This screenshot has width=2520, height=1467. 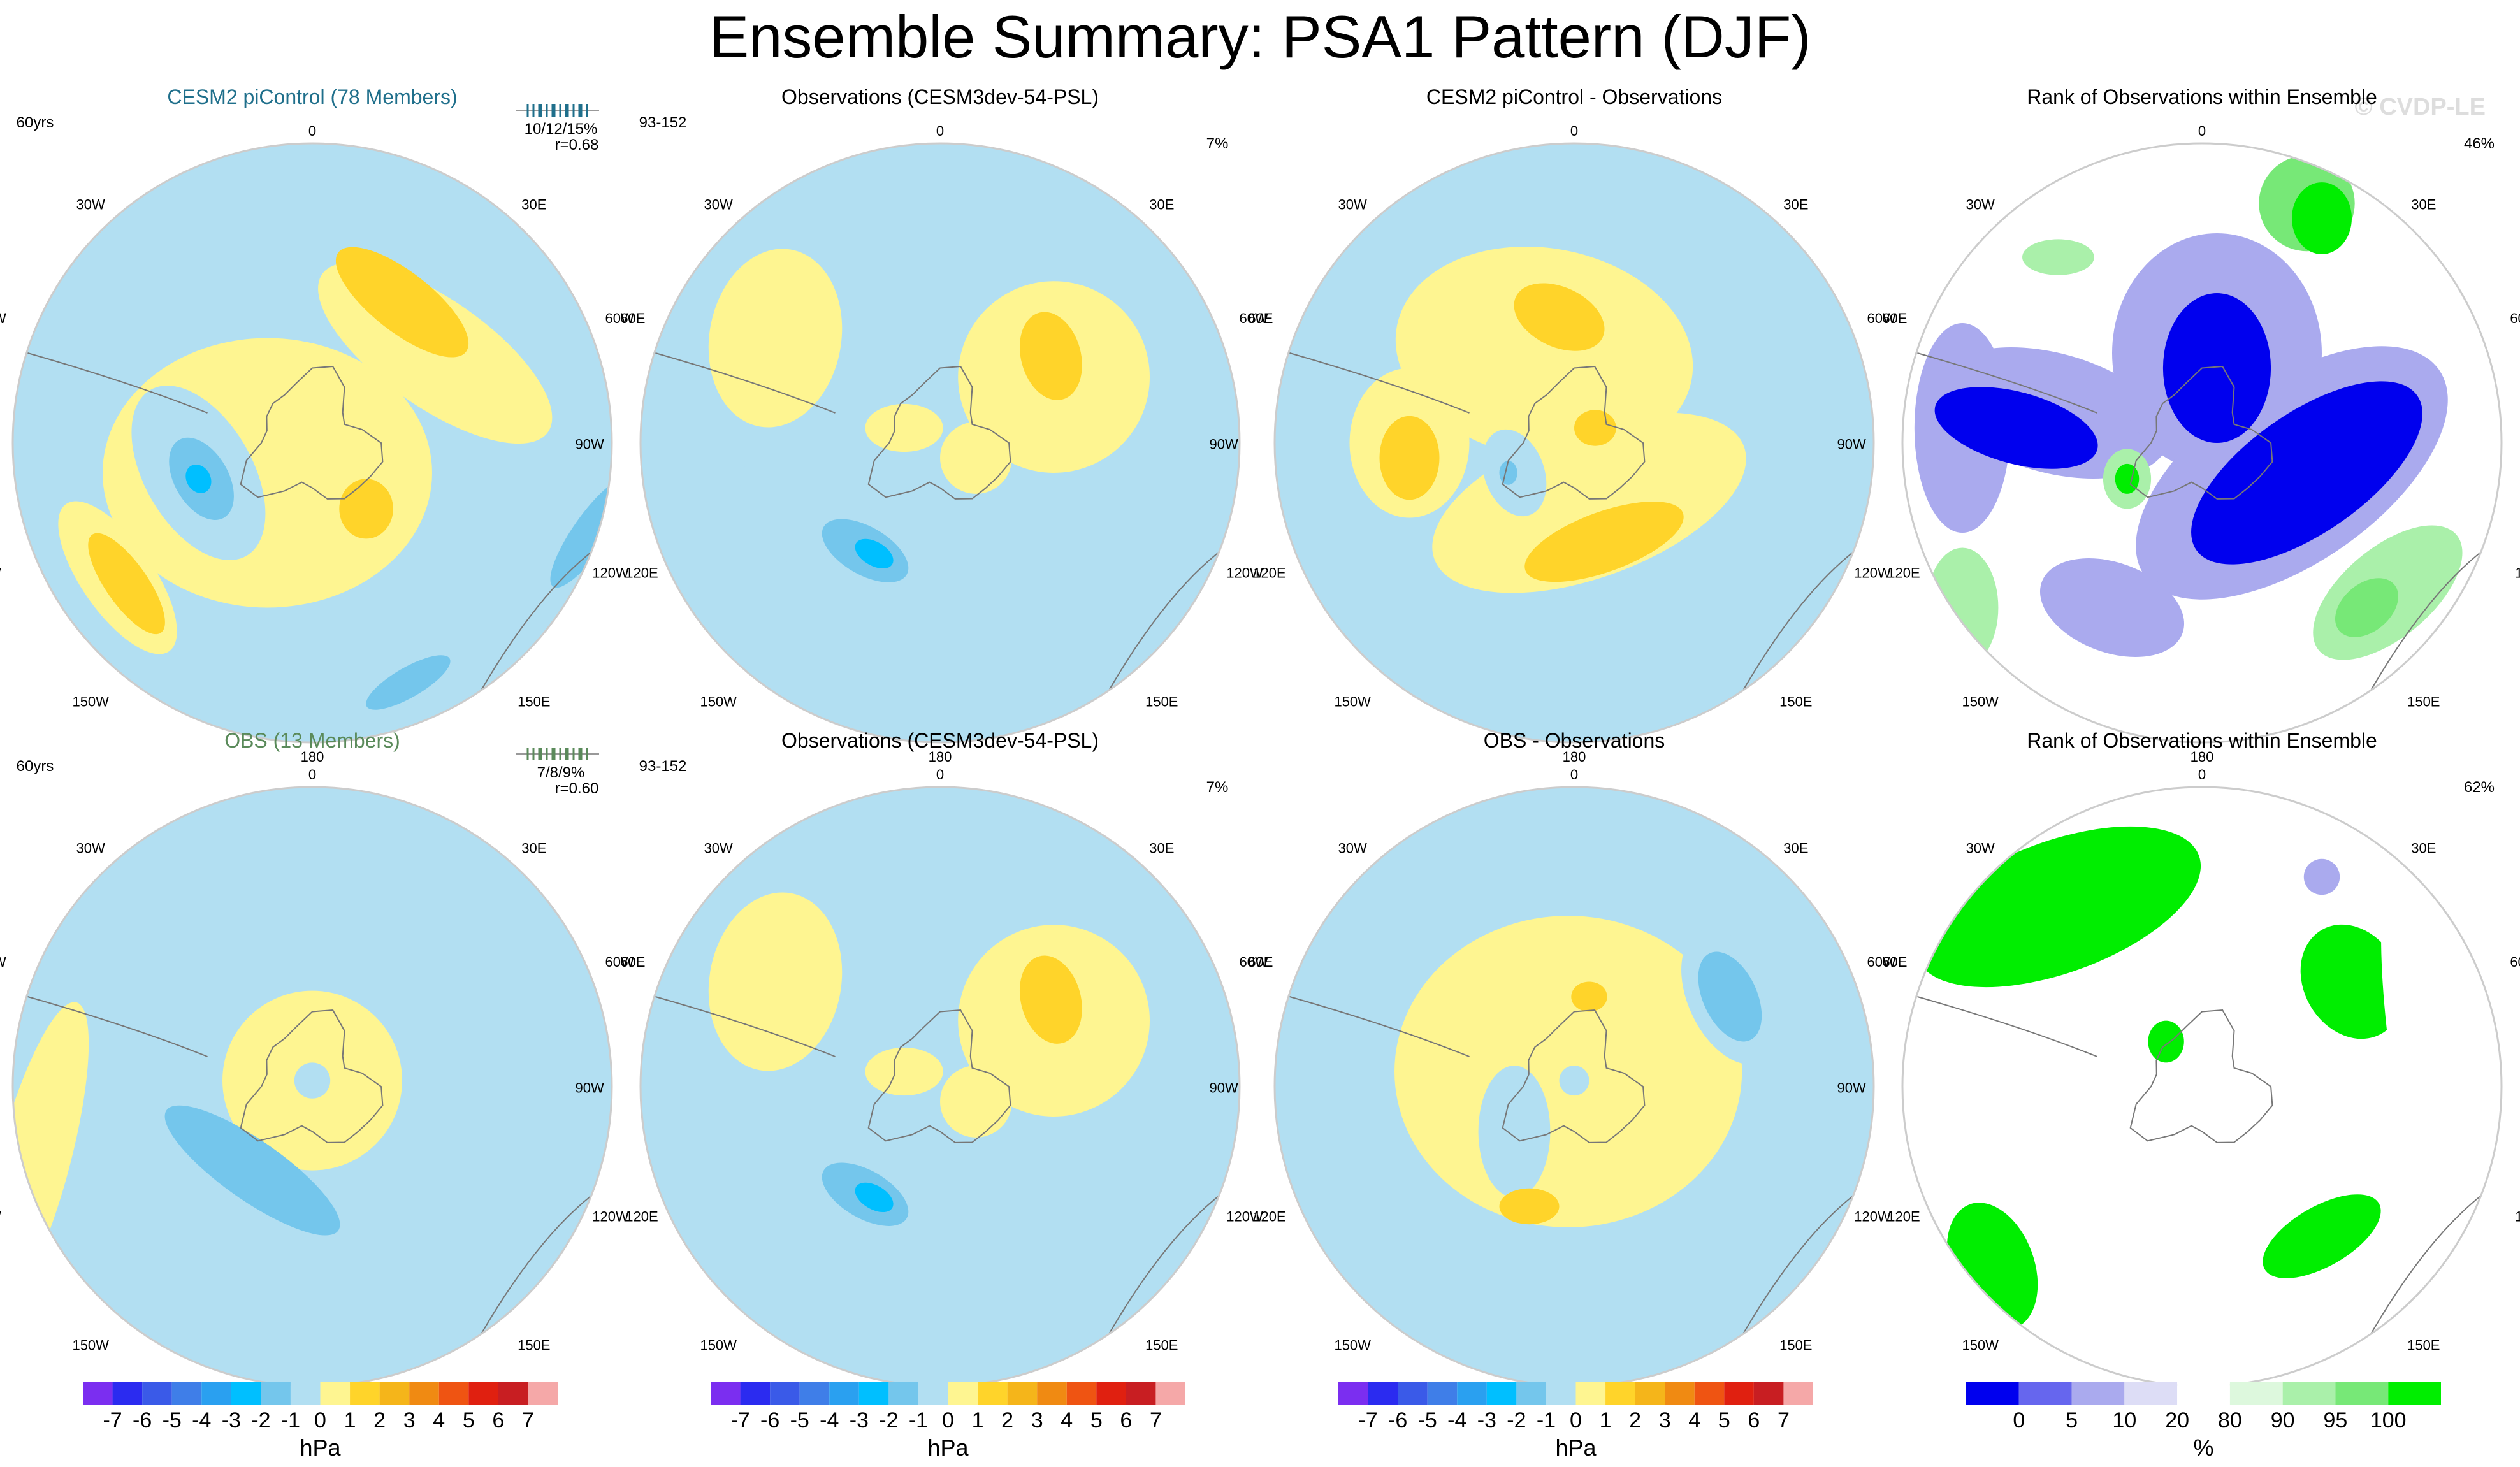 What do you see at coordinates (1574, 757) in the screenshot?
I see `lon-label-bottom: 180` at bounding box center [1574, 757].